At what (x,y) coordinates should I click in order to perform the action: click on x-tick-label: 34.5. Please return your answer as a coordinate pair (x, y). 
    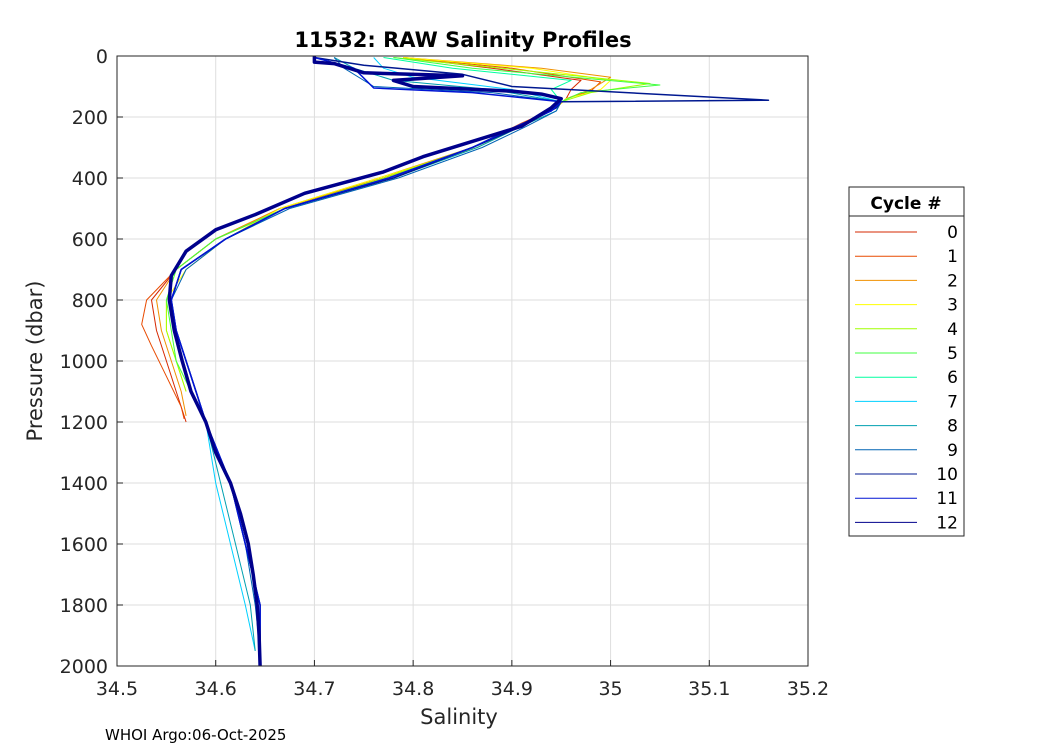
    Looking at the image, I should click on (117, 689).